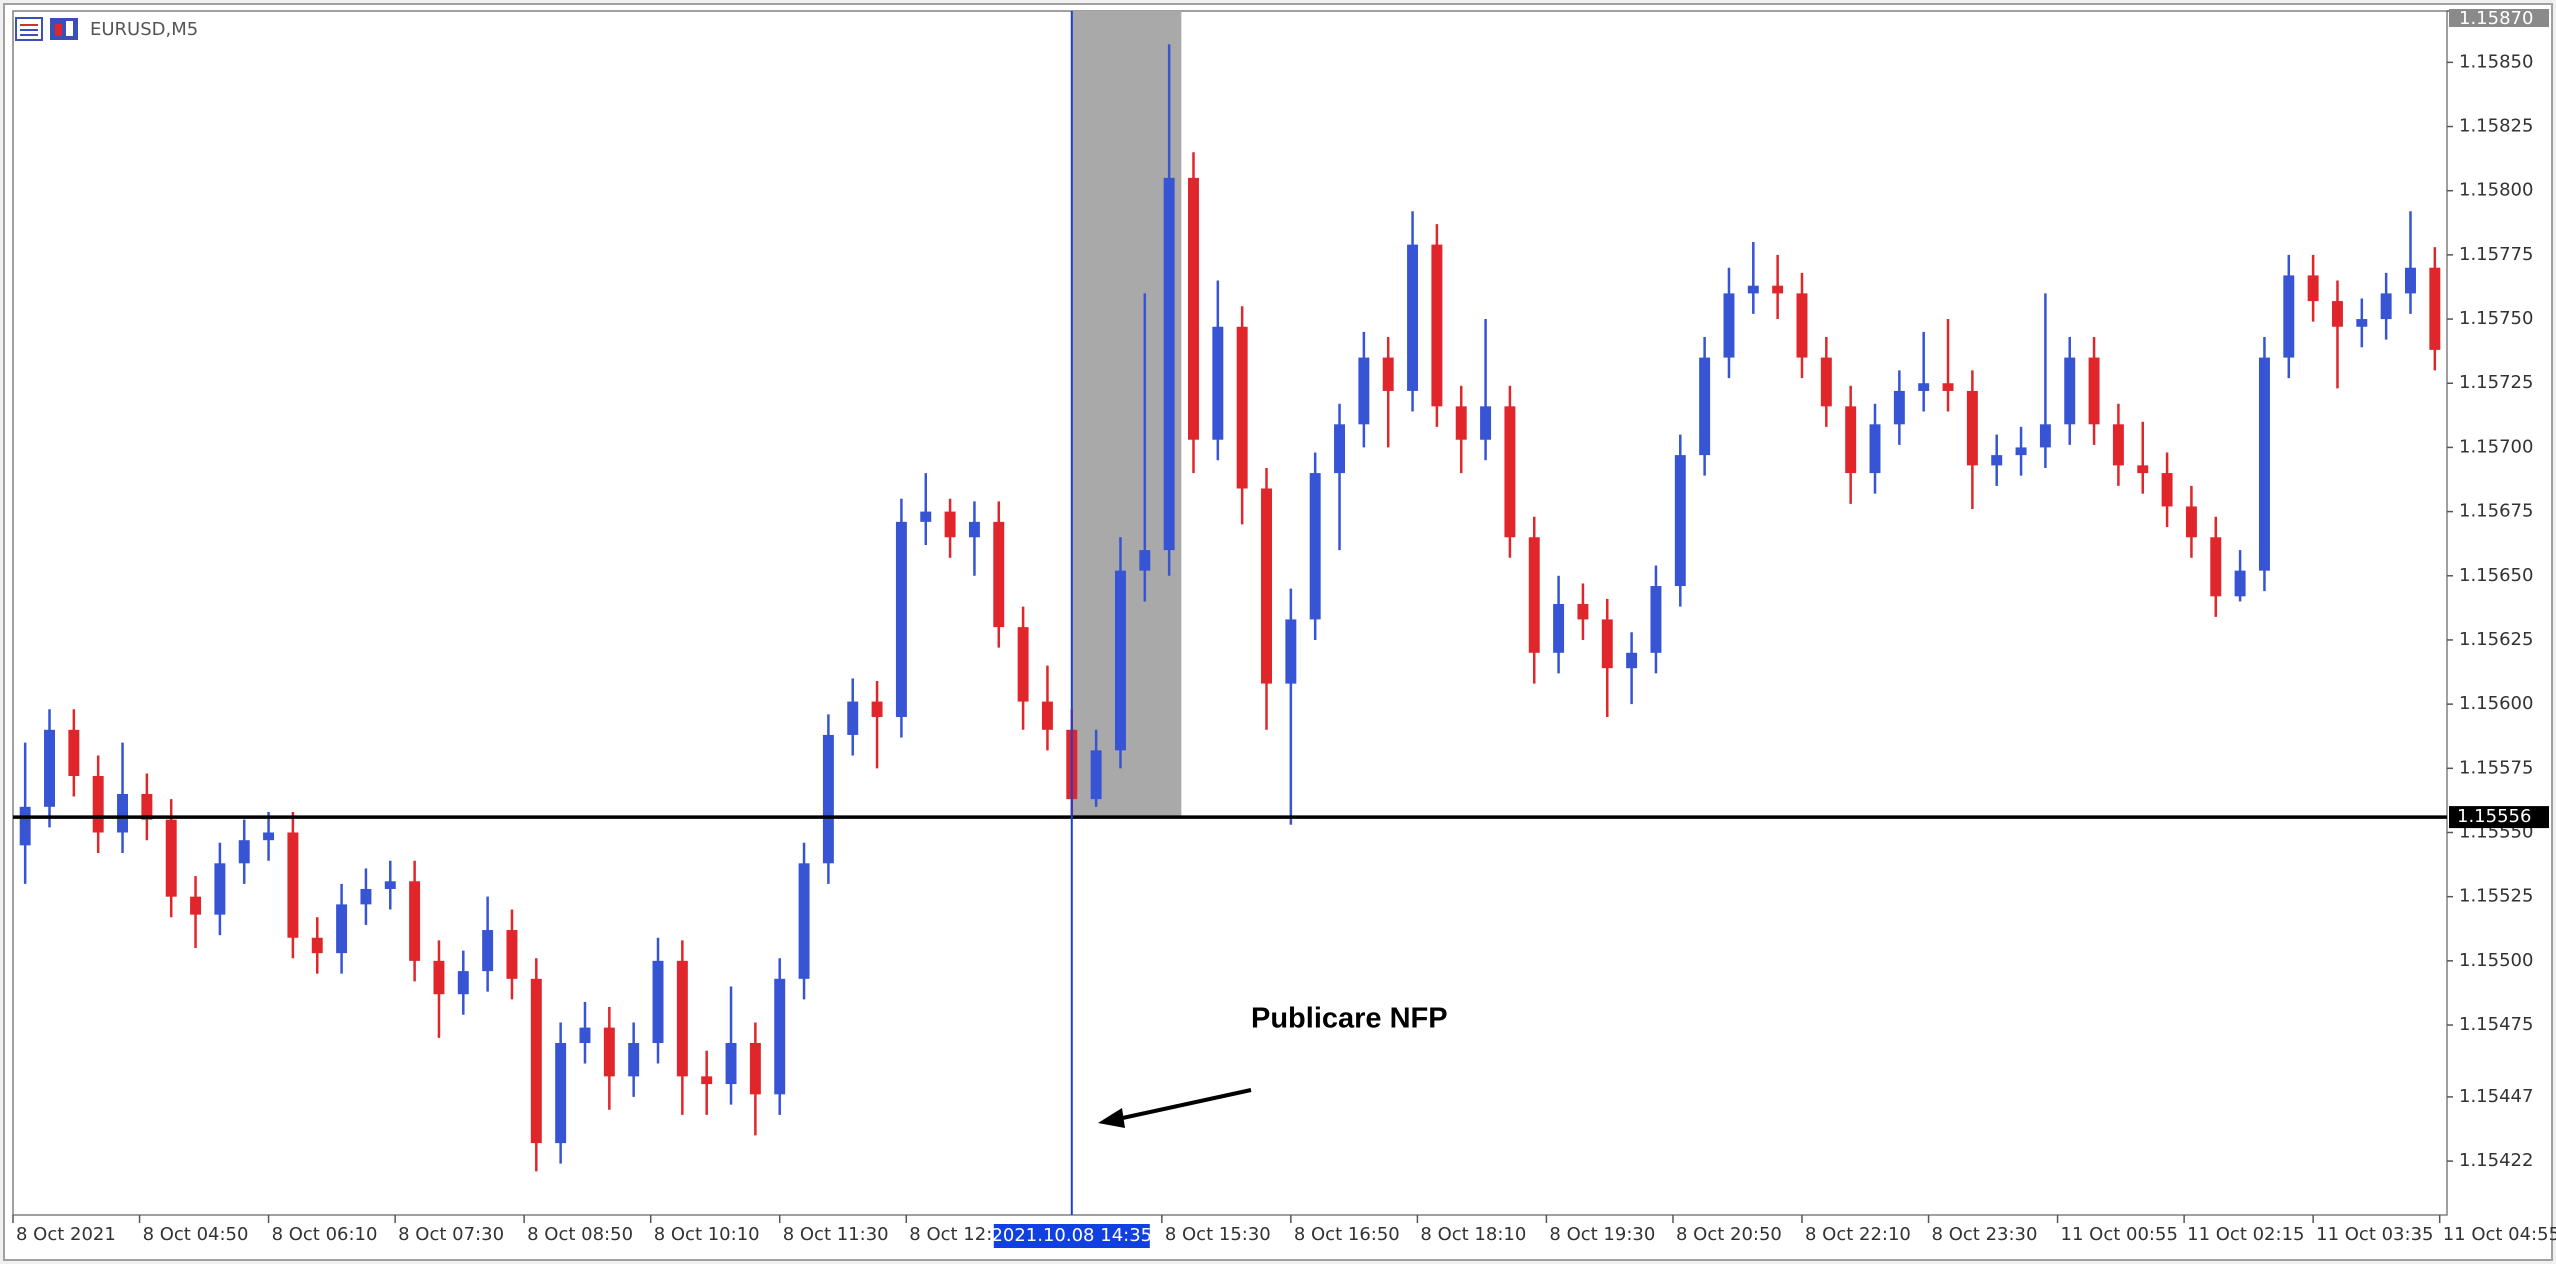  What do you see at coordinates (66, 1234) in the screenshot?
I see `x-tick-label: 8 Oct 2021` at bounding box center [66, 1234].